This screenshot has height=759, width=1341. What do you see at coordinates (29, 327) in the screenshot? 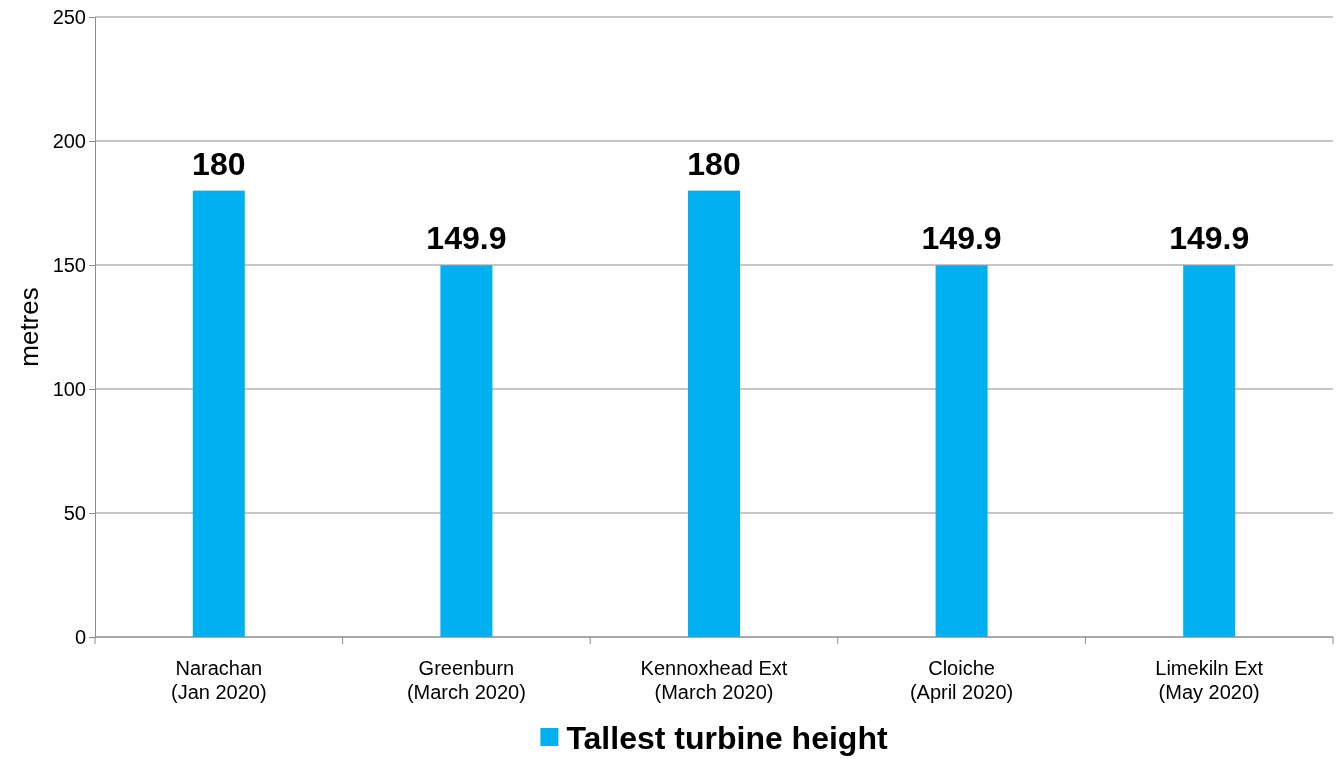
I see `y-axis-title: metres` at bounding box center [29, 327].